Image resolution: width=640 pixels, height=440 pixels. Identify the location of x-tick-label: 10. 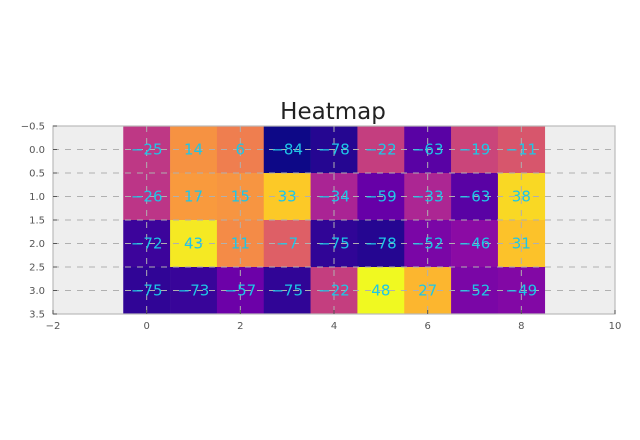
(615, 326).